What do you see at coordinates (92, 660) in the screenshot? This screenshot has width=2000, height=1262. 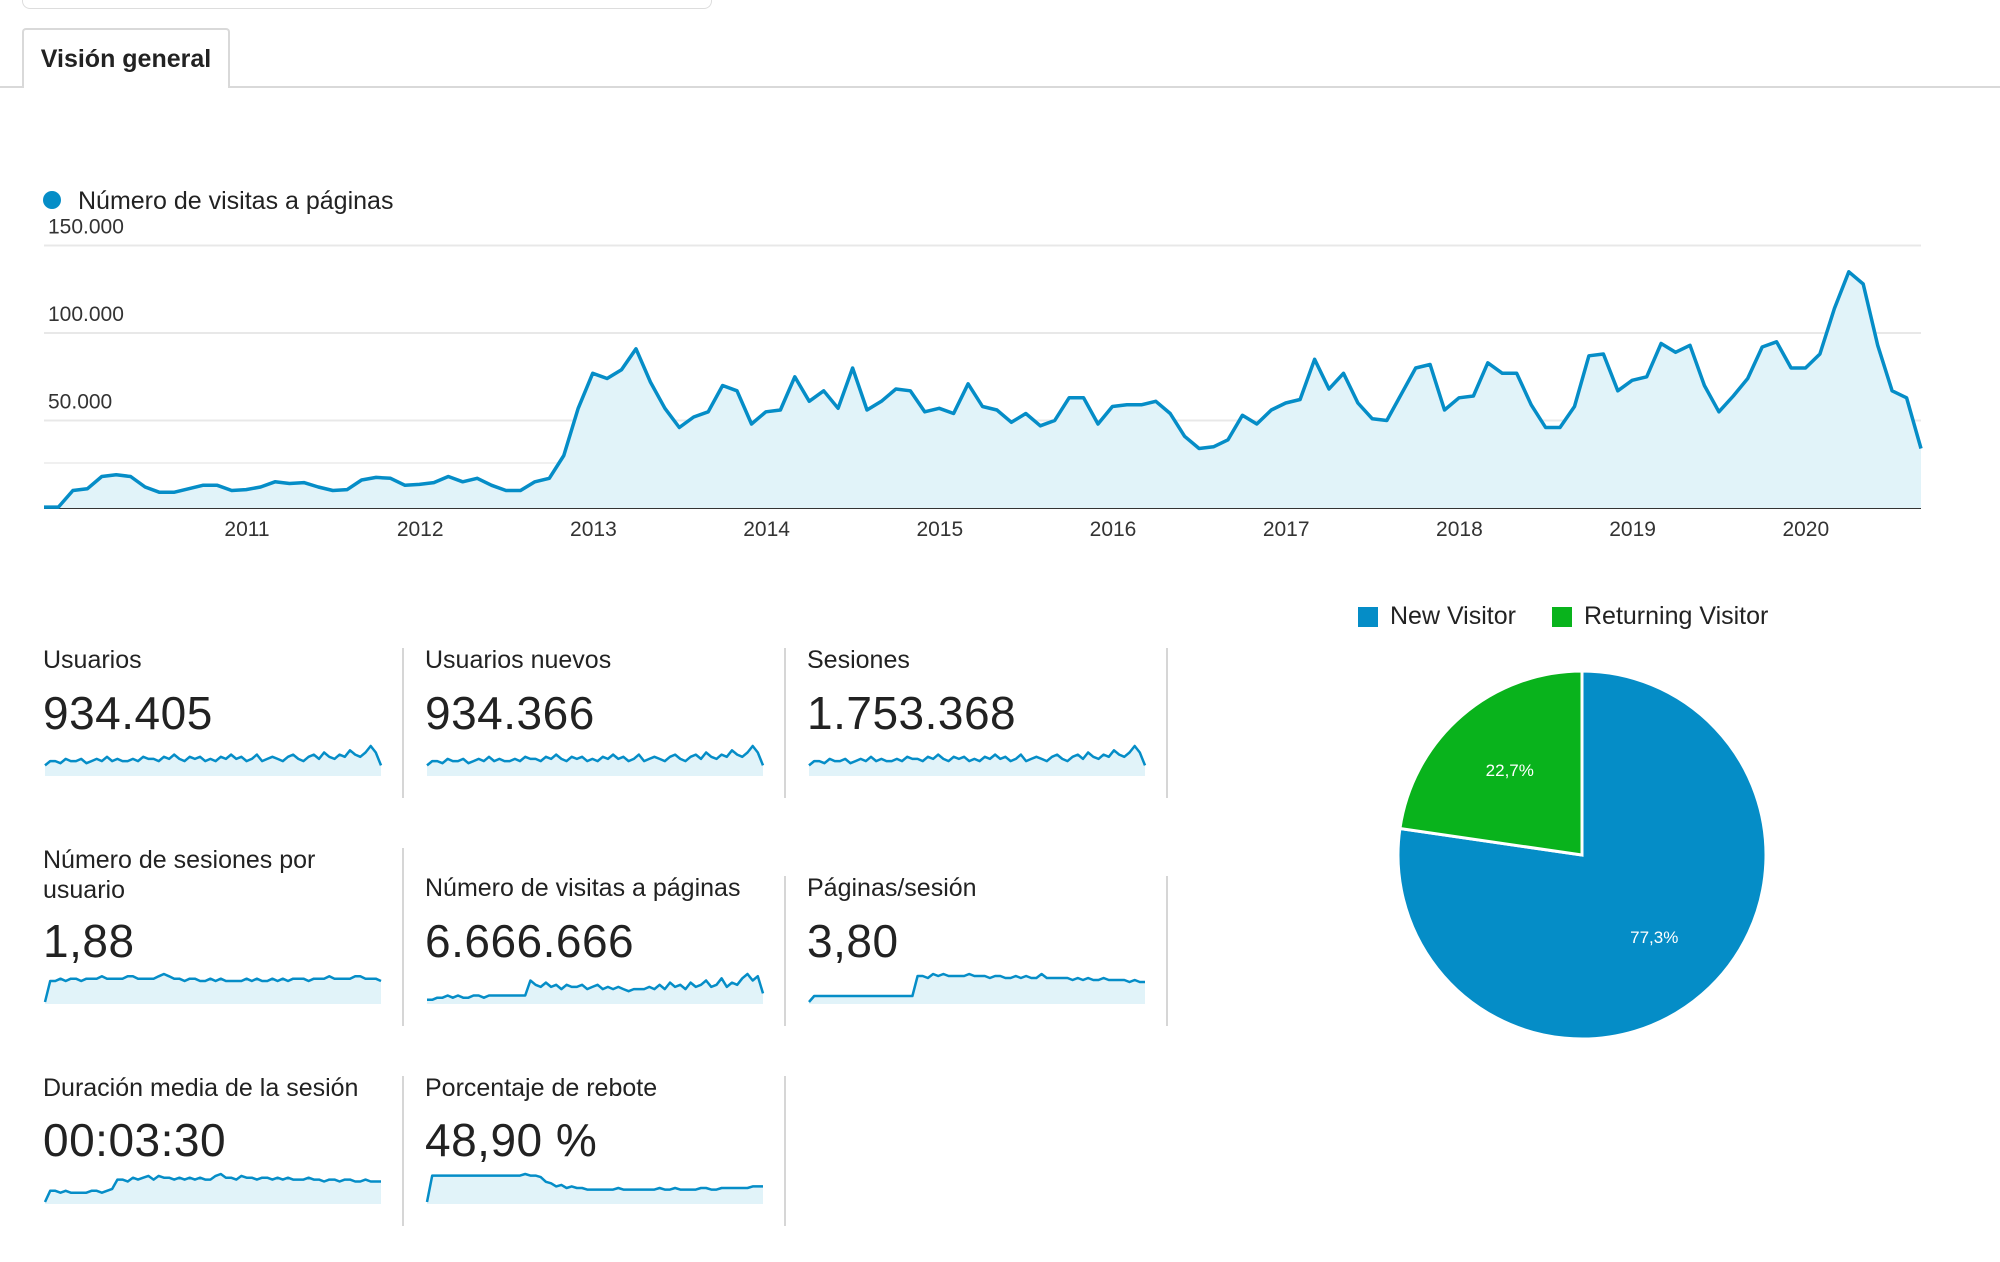 I see `metric-label: Usuarios` at bounding box center [92, 660].